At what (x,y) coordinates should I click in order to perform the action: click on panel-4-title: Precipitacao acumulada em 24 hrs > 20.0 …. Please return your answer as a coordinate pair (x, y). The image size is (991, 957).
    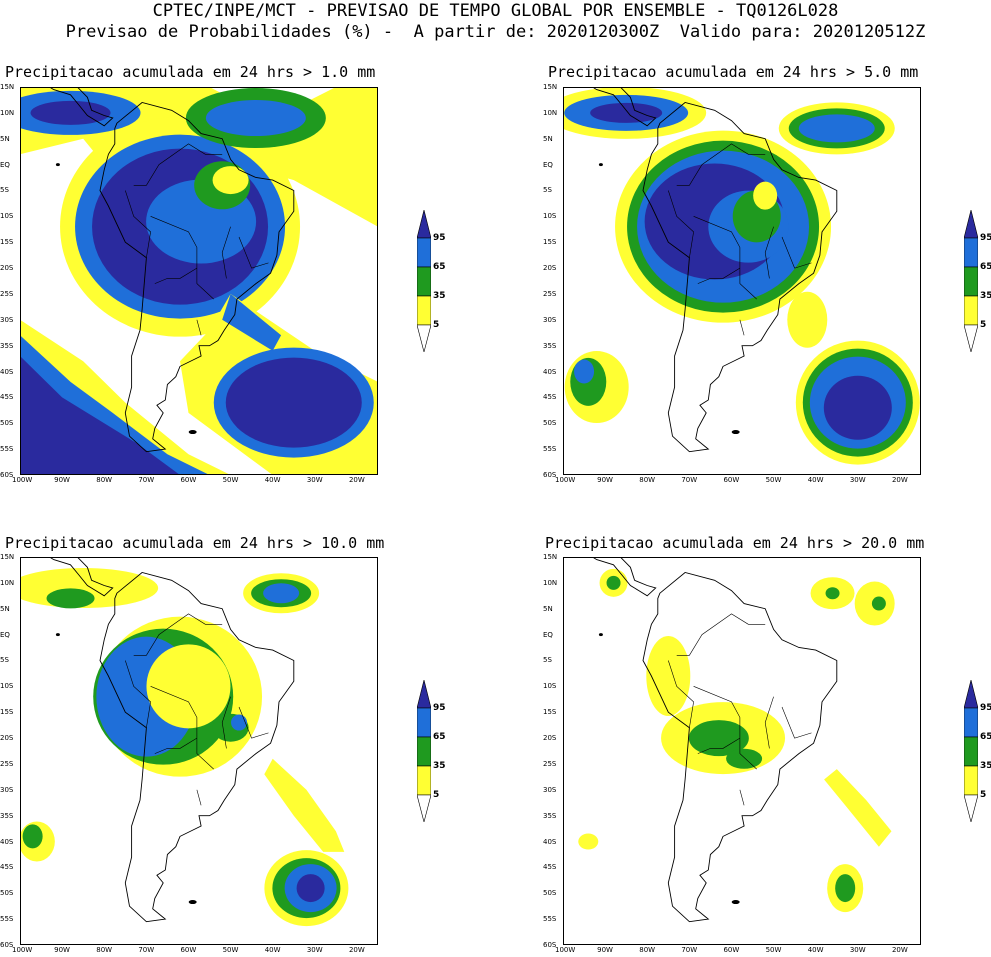
    Looking at the image, I should click on (735, 543).